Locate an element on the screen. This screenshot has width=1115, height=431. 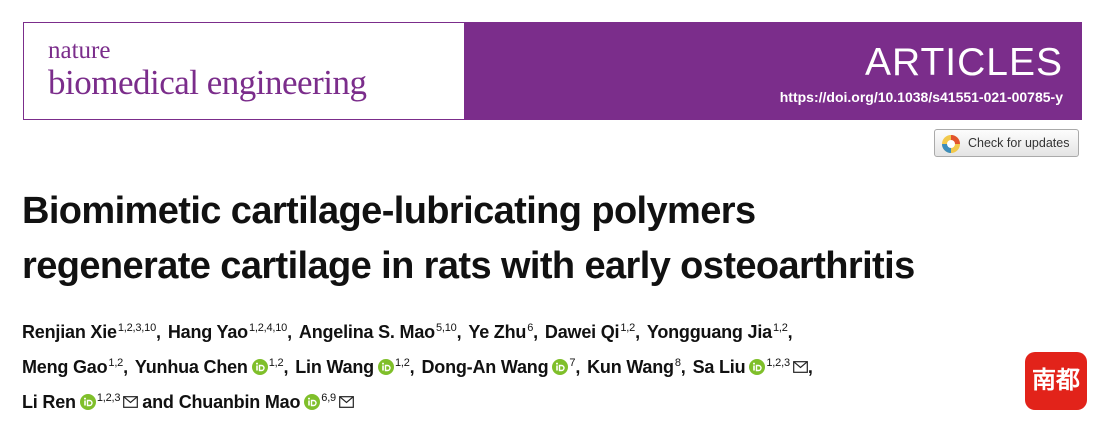
journal-name-top: nature is located at coordinates (79, 50).